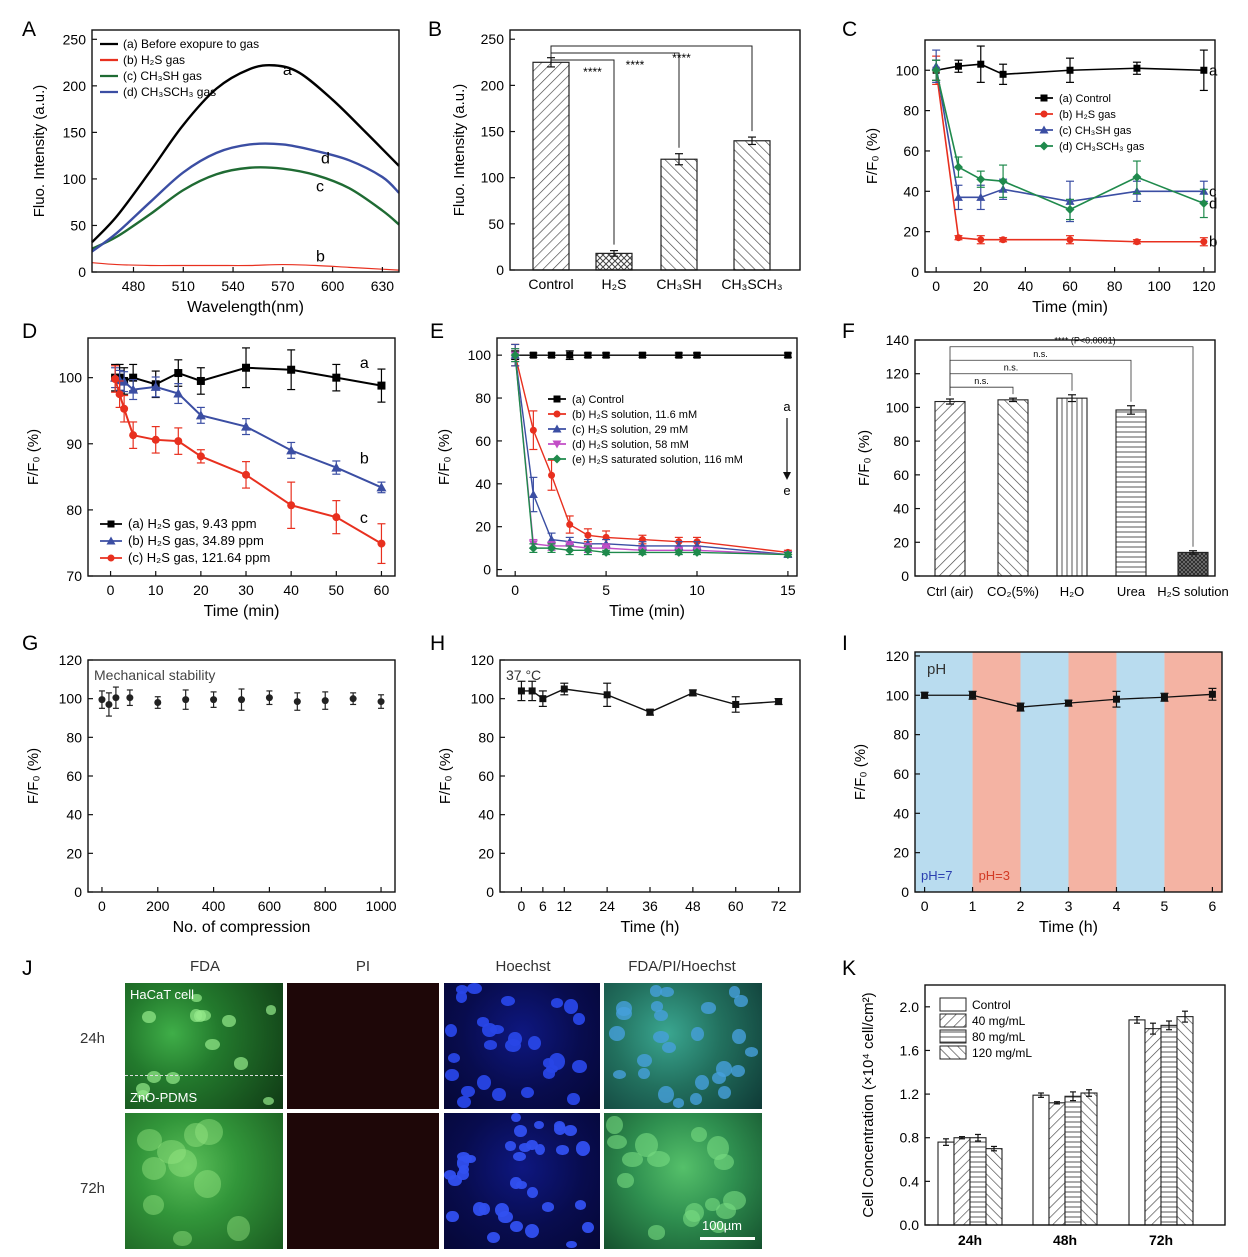 This screenshot has height=1257, width=1248. What do you see at coordinates (651, 455) in the screenshot?
I see `e-series-2-line` at bounding box center [651, 455].